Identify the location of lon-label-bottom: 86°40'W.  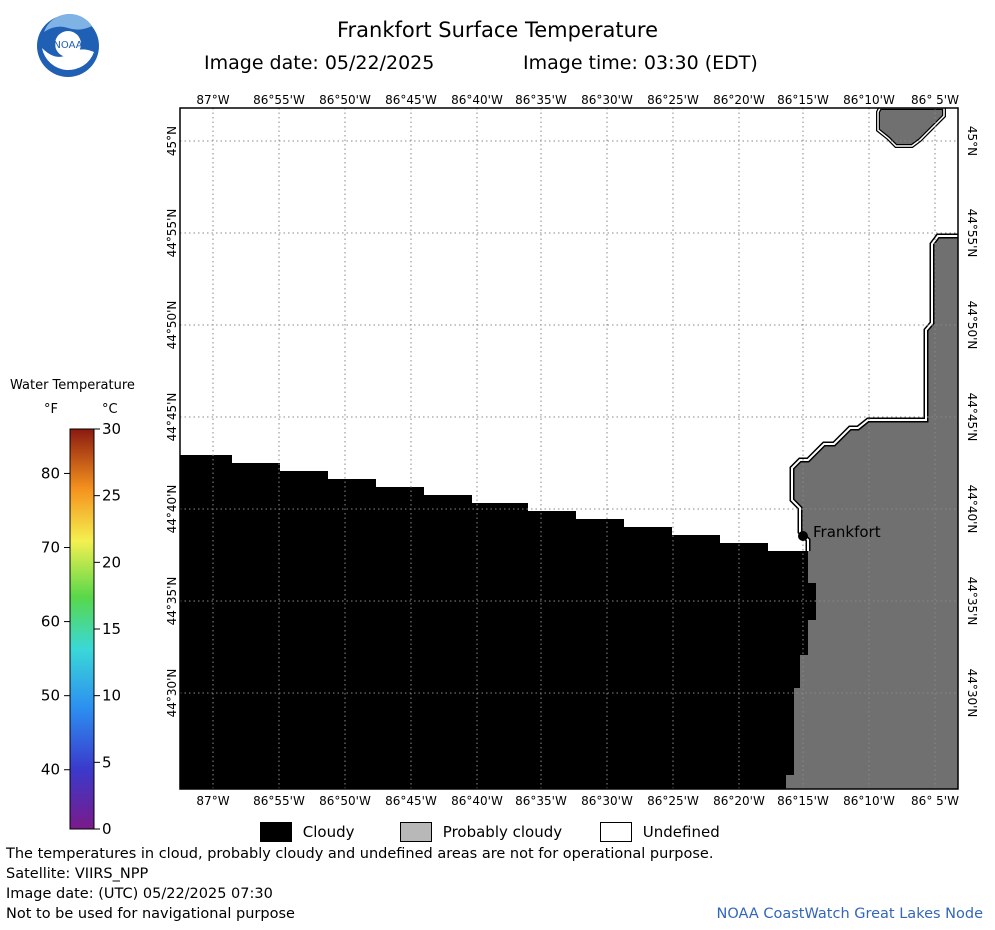
(477, 801).